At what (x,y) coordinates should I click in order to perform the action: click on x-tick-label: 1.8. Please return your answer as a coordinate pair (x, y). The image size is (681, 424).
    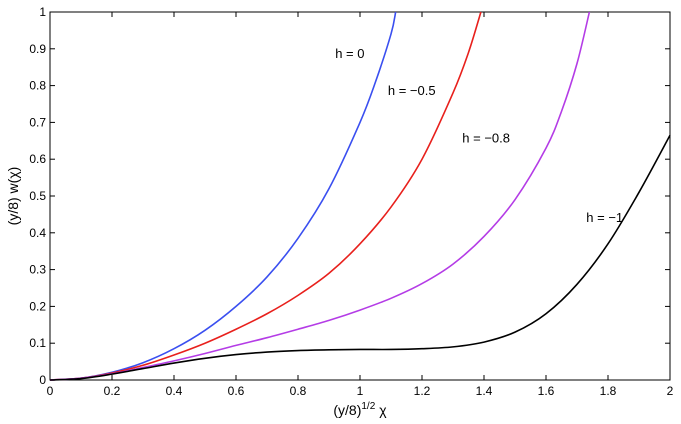
    Looking at the image, I should click on (608, 391).